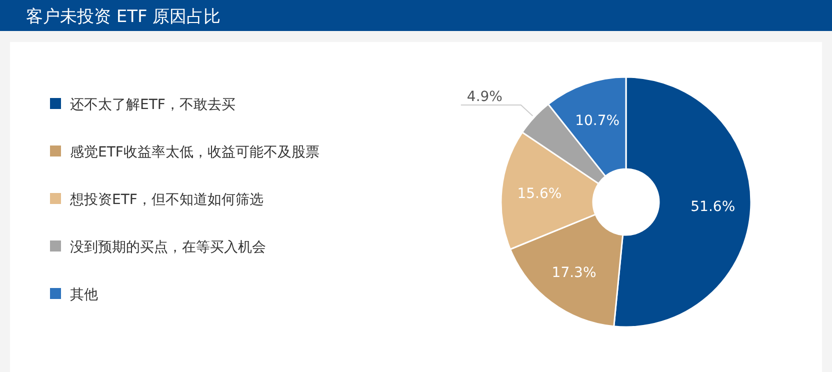 The width and height of the screenshot is (832, 372). I want to click on data-label: 15.6%, so click(539, 194).